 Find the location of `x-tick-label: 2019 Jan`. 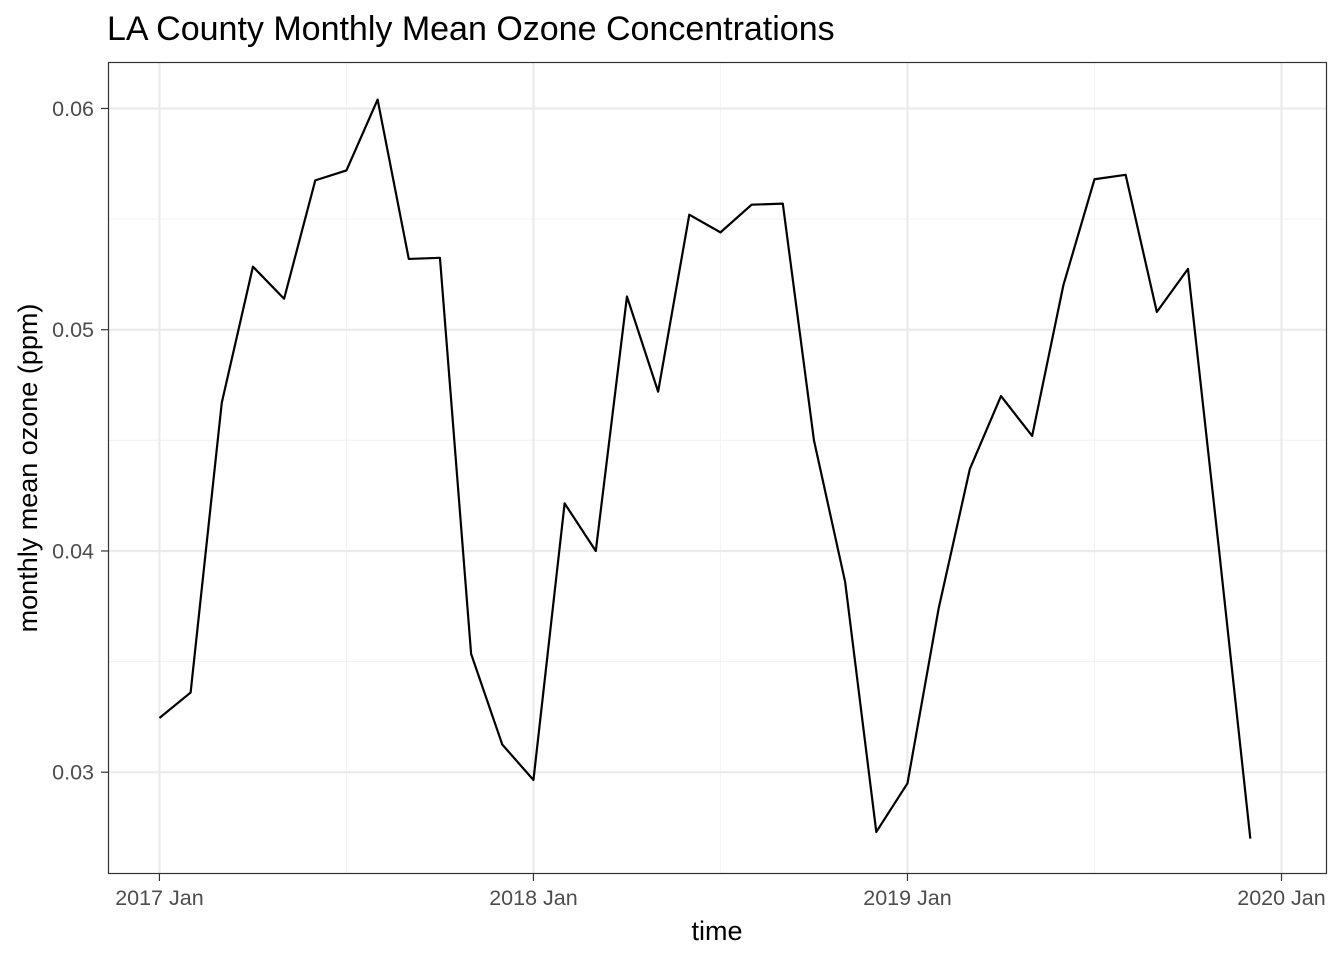

x-tick-label: 2019 Jan is located at coordinates (907, 898).